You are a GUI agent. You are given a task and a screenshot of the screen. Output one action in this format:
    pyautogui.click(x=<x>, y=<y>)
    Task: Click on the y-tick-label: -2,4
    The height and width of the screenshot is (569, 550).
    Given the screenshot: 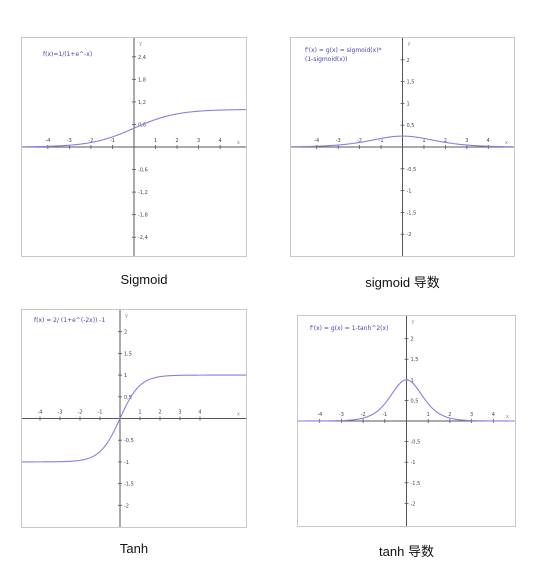 What is the action you would take?
    pyautogui.click(x=143, y=238)
    